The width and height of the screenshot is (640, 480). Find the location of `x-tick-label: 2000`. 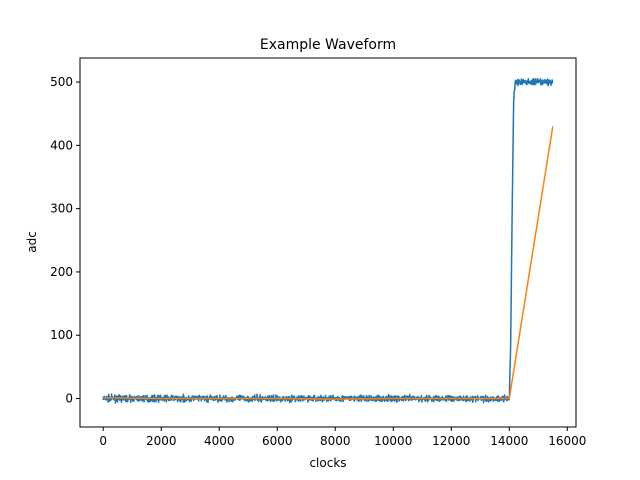

x-tick-label: 2000 is located at coordinates (161, 441).